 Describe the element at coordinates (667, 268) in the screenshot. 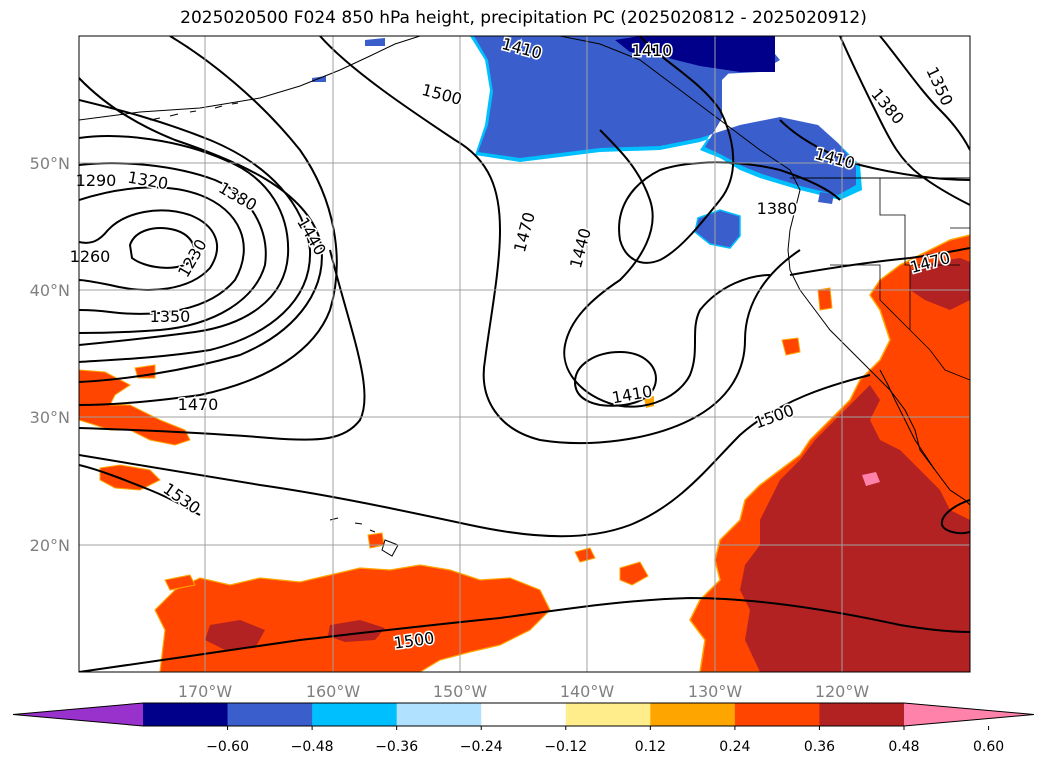

I see `contour-1440-right` at that location.